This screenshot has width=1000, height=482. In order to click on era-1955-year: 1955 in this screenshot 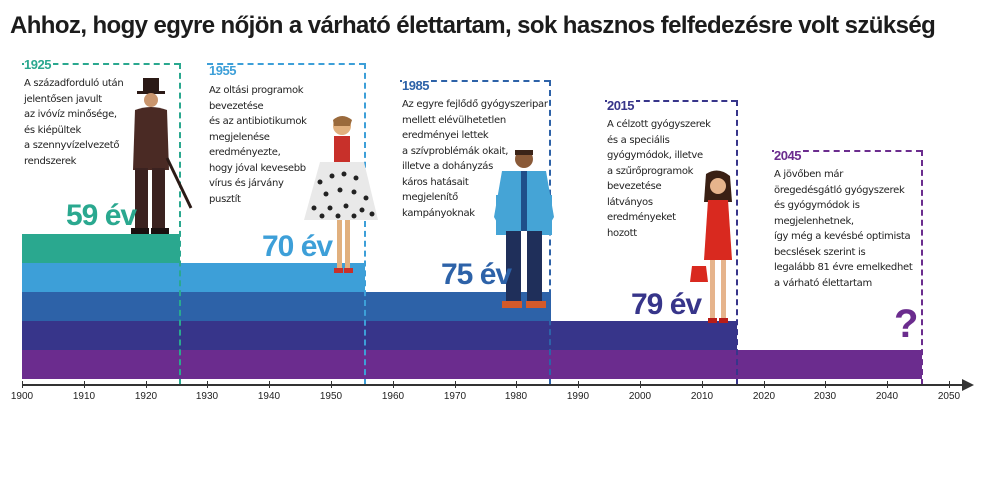, I will do `click(222, 70)`.